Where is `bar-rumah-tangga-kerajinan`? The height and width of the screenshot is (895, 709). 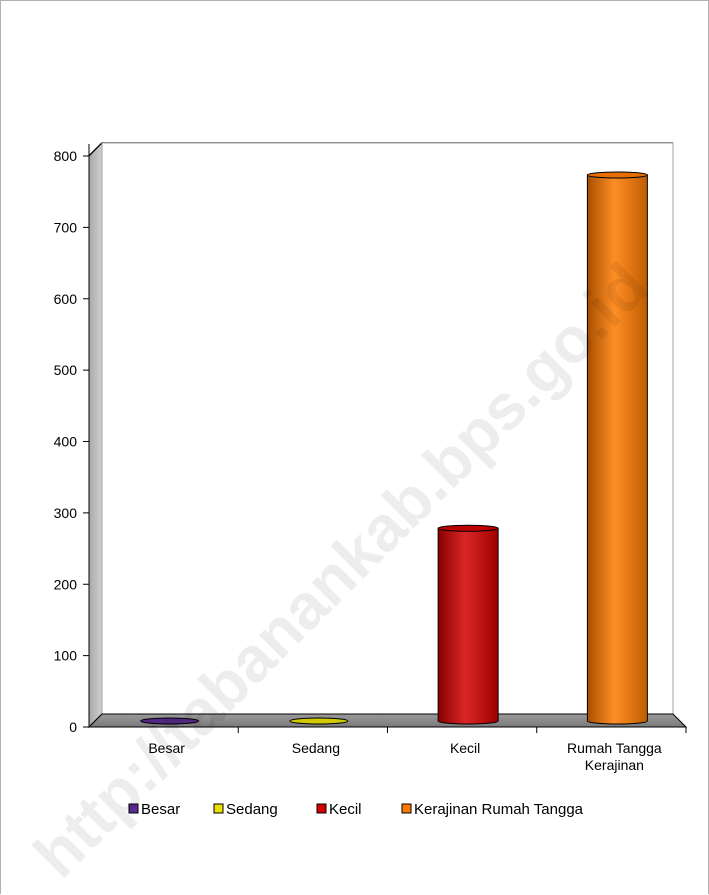 bar-rumah-tangga-kerajinan is located at coordinates (617, 448).